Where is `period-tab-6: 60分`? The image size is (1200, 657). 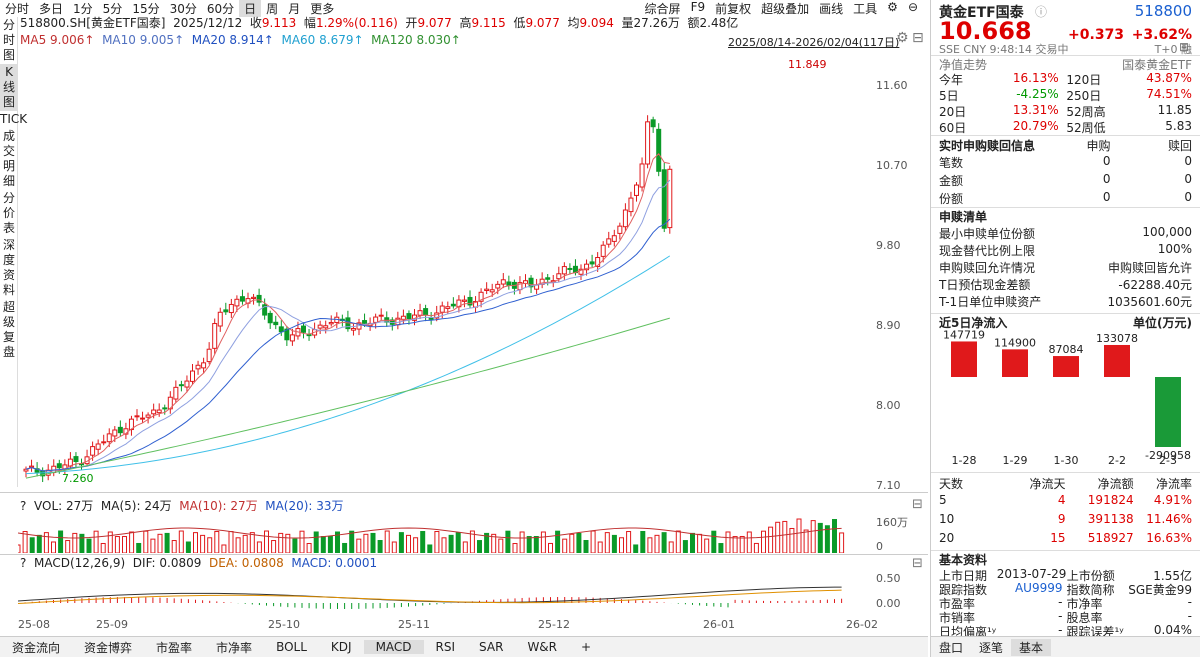 period-tab-6: 60分 is located at coordinates (220, 9).